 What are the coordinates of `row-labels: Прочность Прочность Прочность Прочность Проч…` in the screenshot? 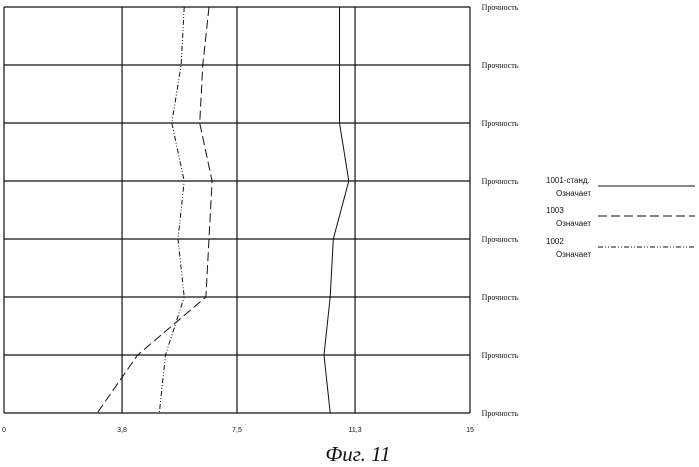 It's located at (500, 210).